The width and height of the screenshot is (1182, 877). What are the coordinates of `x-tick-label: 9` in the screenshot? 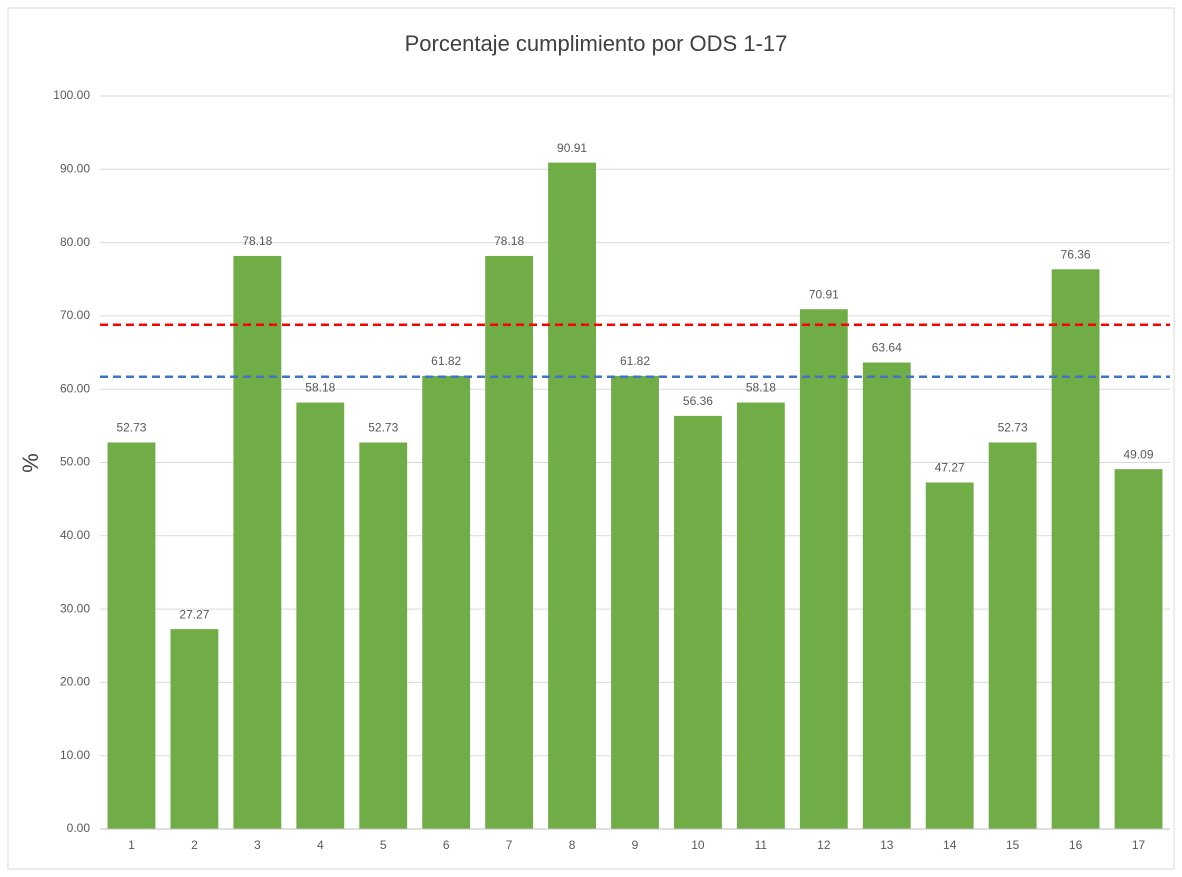 It's located at (635, 845).